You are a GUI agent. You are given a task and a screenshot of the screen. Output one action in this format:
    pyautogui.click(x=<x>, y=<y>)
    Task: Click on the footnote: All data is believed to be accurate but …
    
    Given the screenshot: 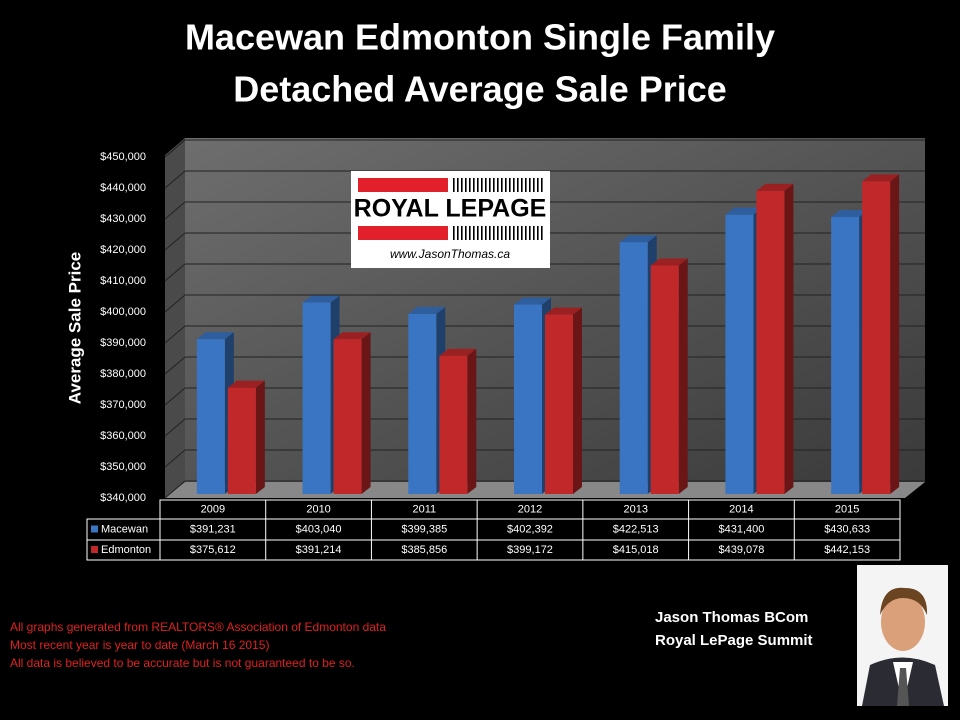 What is the action you would take?
    pyautogui.click(x=182, y=663)
    